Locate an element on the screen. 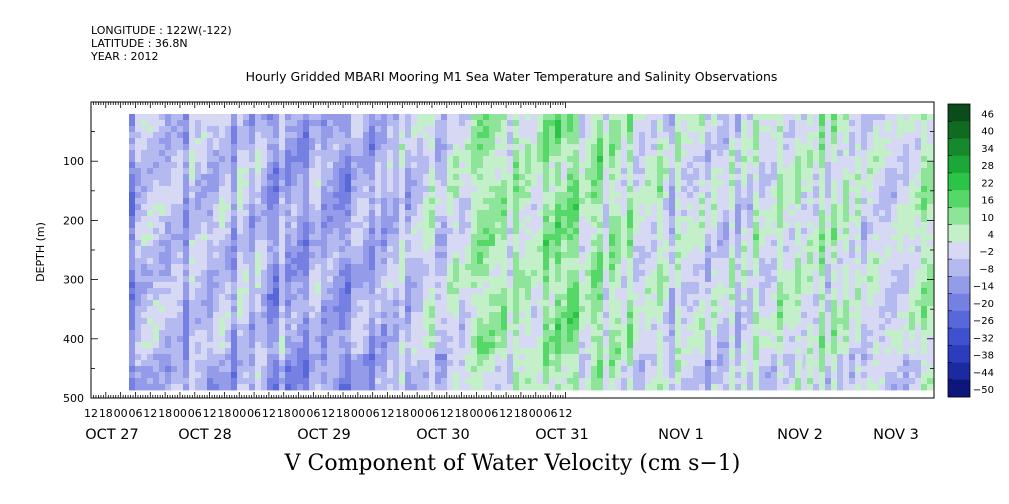 This screenshot has height=504, width=1009. latitude-text: LATITUDE : 36.8N is located at coordinates (139, 43).